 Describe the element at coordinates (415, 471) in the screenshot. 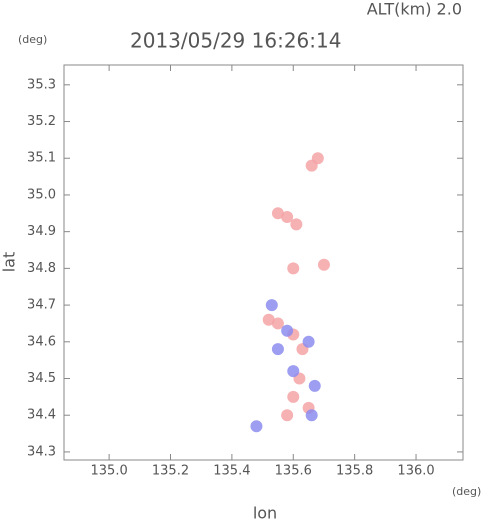

I see `x-tick-label: 136.0` at that location.